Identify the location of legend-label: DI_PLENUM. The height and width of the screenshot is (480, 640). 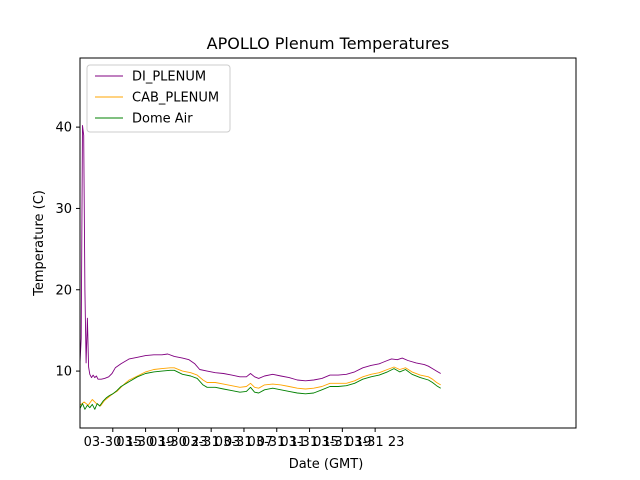
(169, 77).